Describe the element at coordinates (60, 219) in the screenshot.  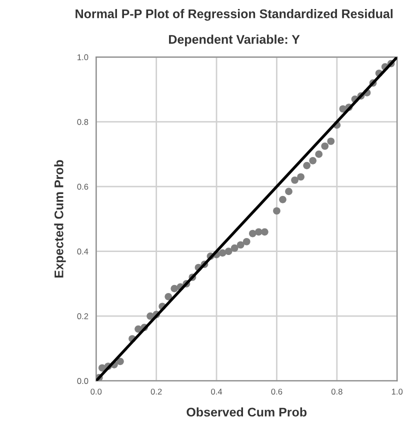
I see `y-axis-title: Expected Cum Prob` at that location.